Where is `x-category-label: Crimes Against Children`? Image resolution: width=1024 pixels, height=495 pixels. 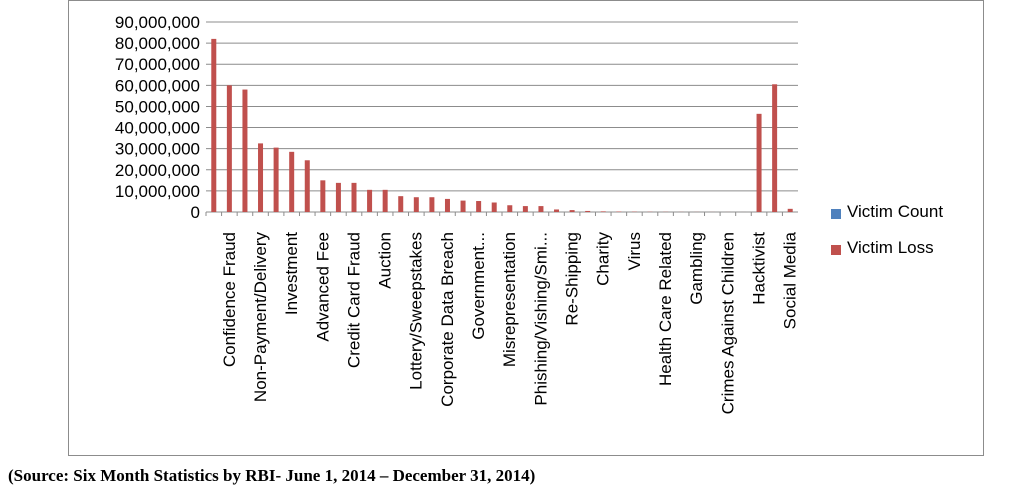
x-category-label: Crimes Against Children is located at coordinates (727, 323).